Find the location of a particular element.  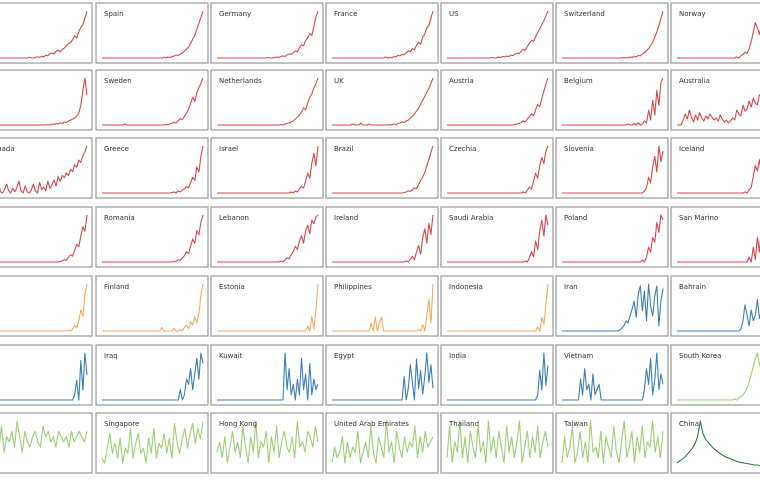

panel-title: Thailand is located at coordinates (463, 424).